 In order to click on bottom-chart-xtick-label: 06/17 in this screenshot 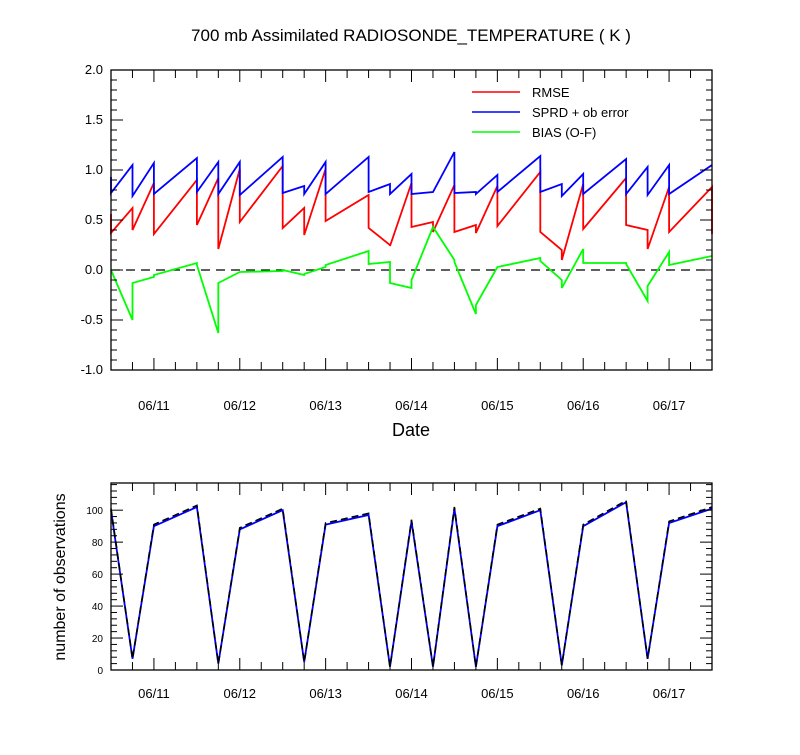, I will do `click(669, 693)`.